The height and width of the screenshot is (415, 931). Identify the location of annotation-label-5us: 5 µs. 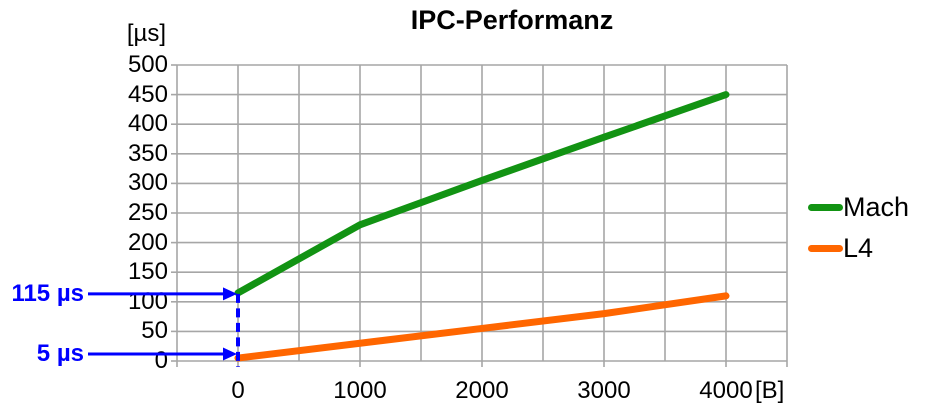
(60, 354).